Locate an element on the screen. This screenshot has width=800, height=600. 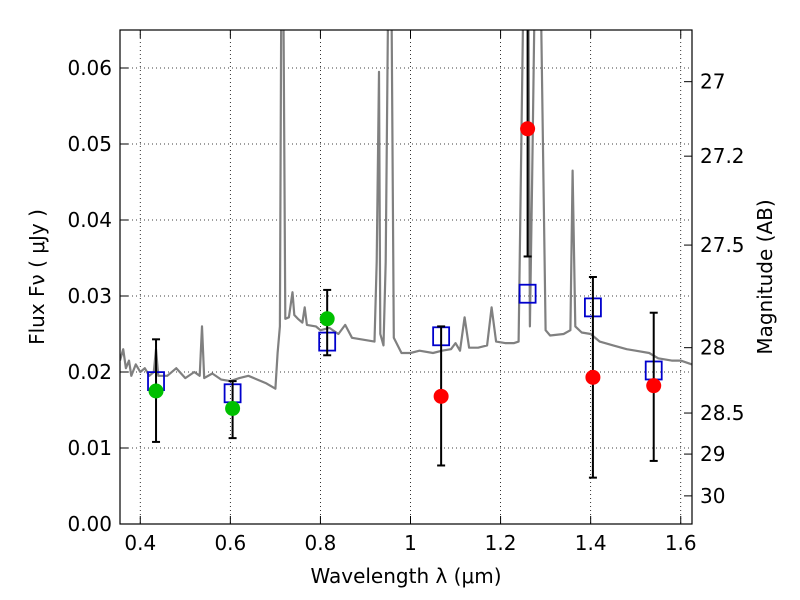
y-tick-label: 0.02 is located at coordinates (89, 372).